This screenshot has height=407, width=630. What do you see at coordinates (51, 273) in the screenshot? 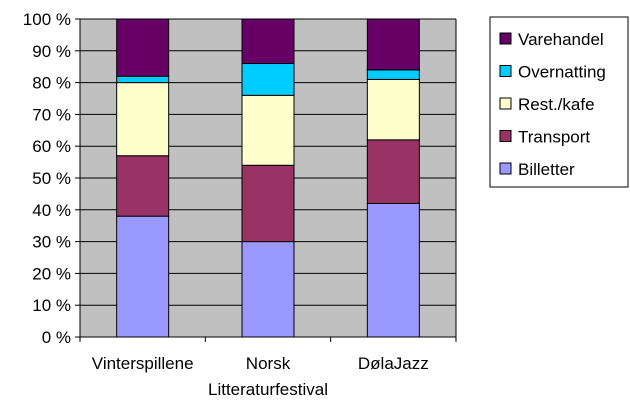
I see `y-tick-label-2: 20 %` at bounding box center [51, 273].